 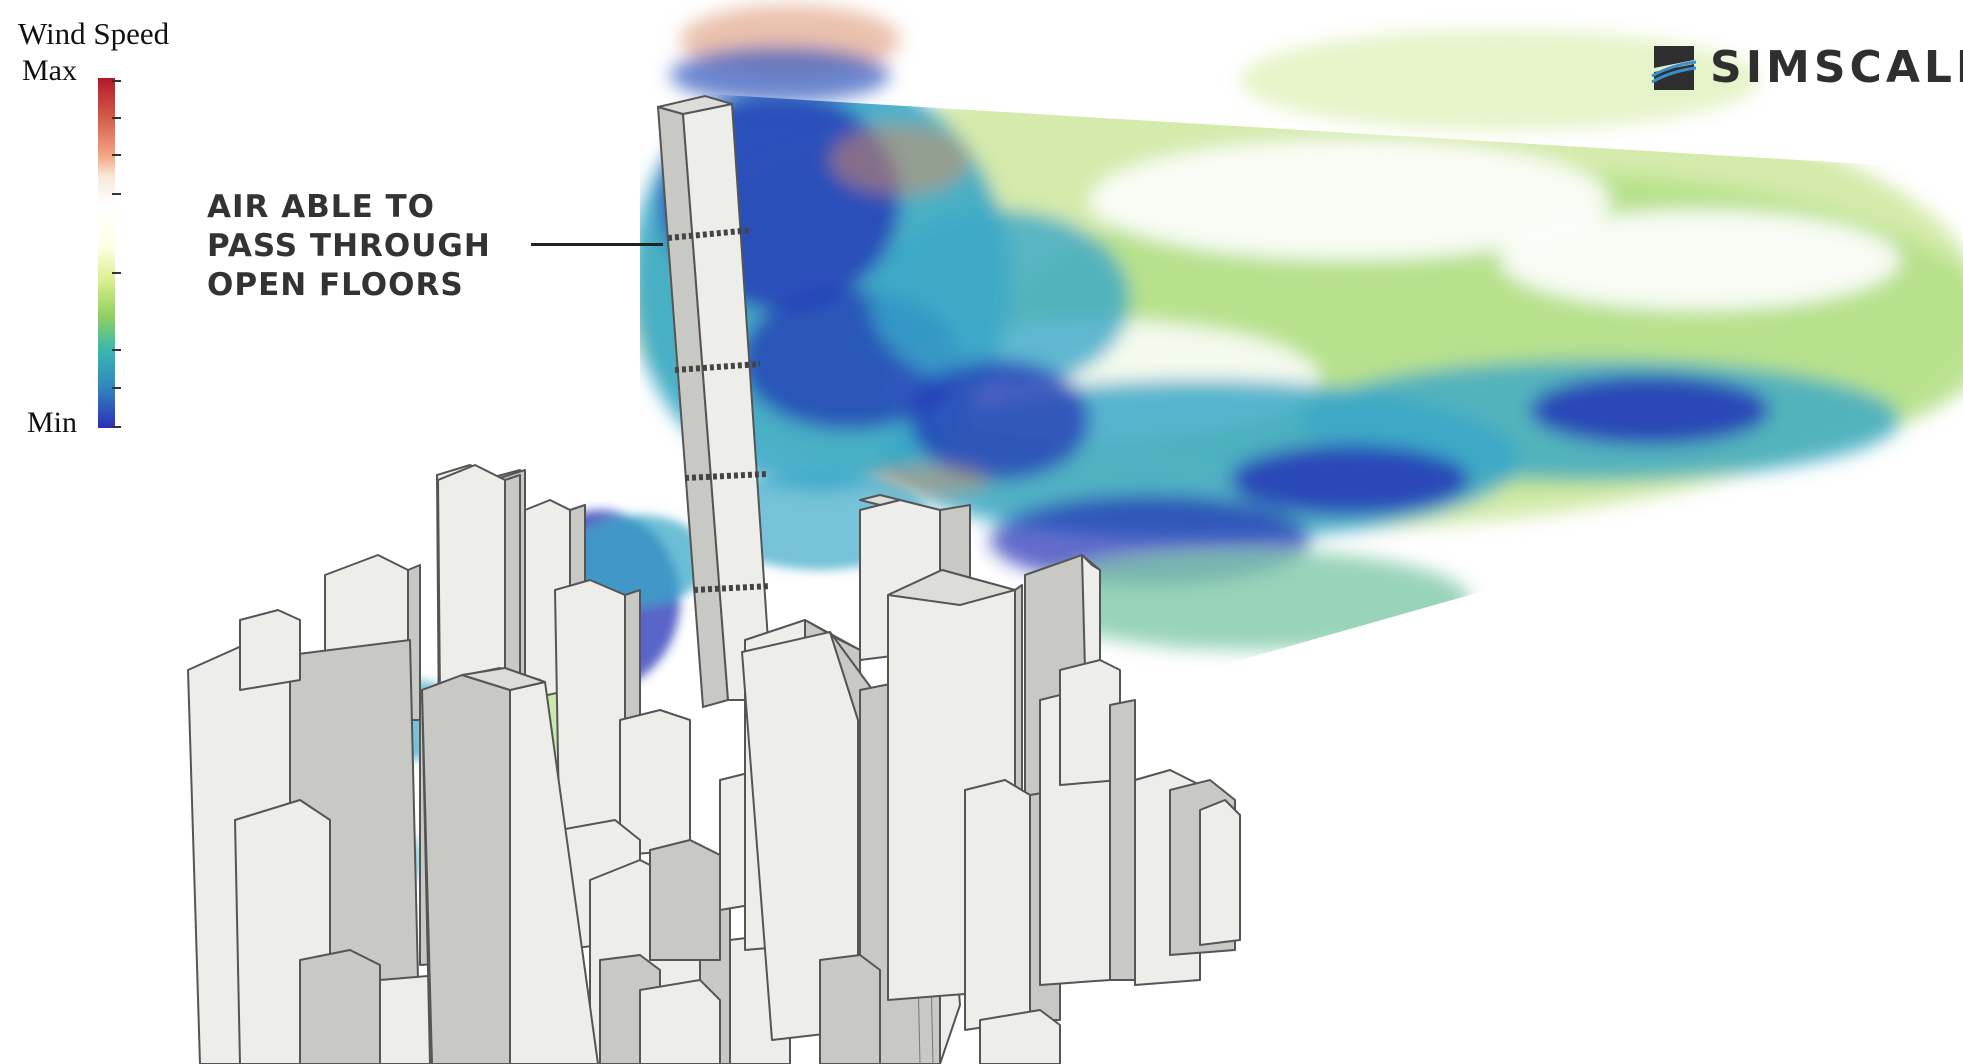 I want to click on legend-colorbar, so click(x=106, y=253).